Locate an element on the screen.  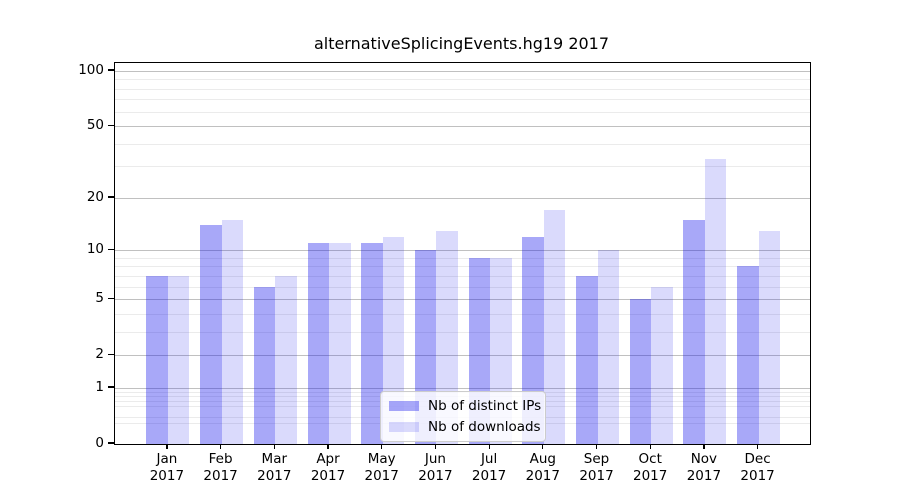
legend-item-distinct-ips: Nb of distinct IPs is located at coordinates (465, 406).